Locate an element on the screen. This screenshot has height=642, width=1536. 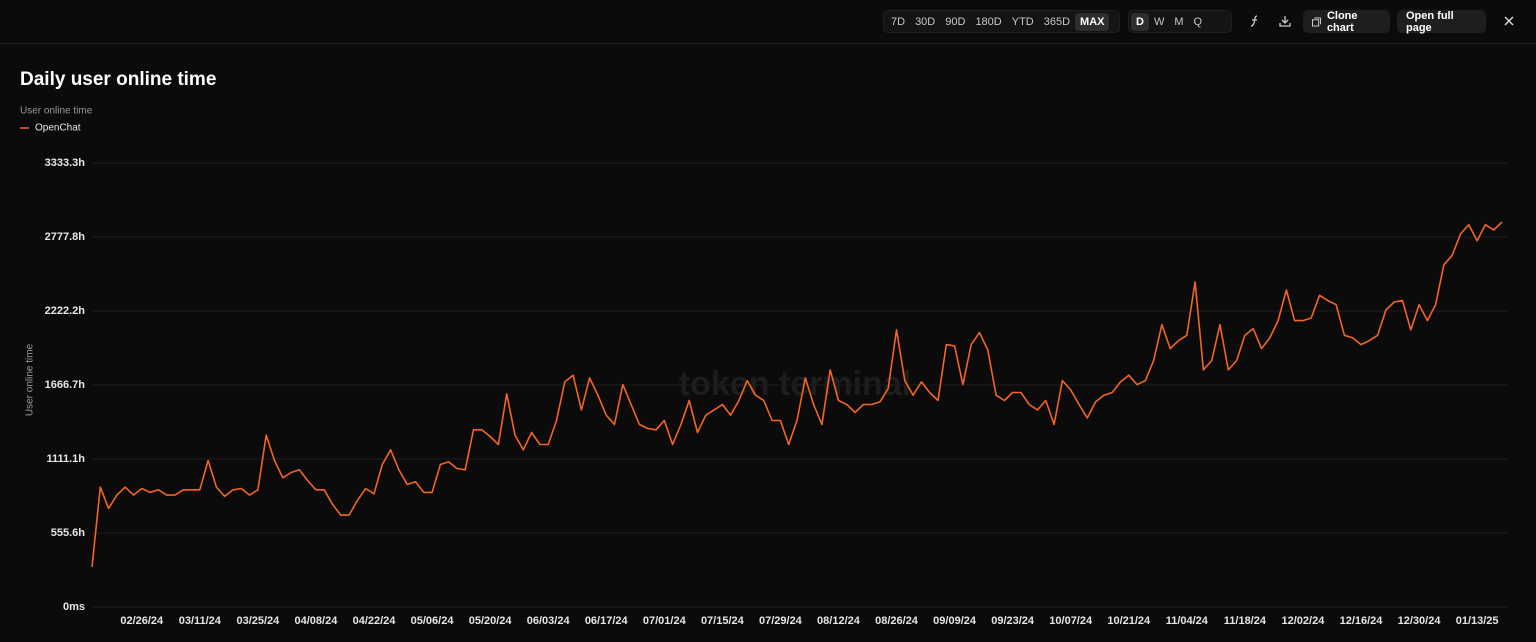
x-tick-label: 06/03/24 is located at coordinates (549, 621).